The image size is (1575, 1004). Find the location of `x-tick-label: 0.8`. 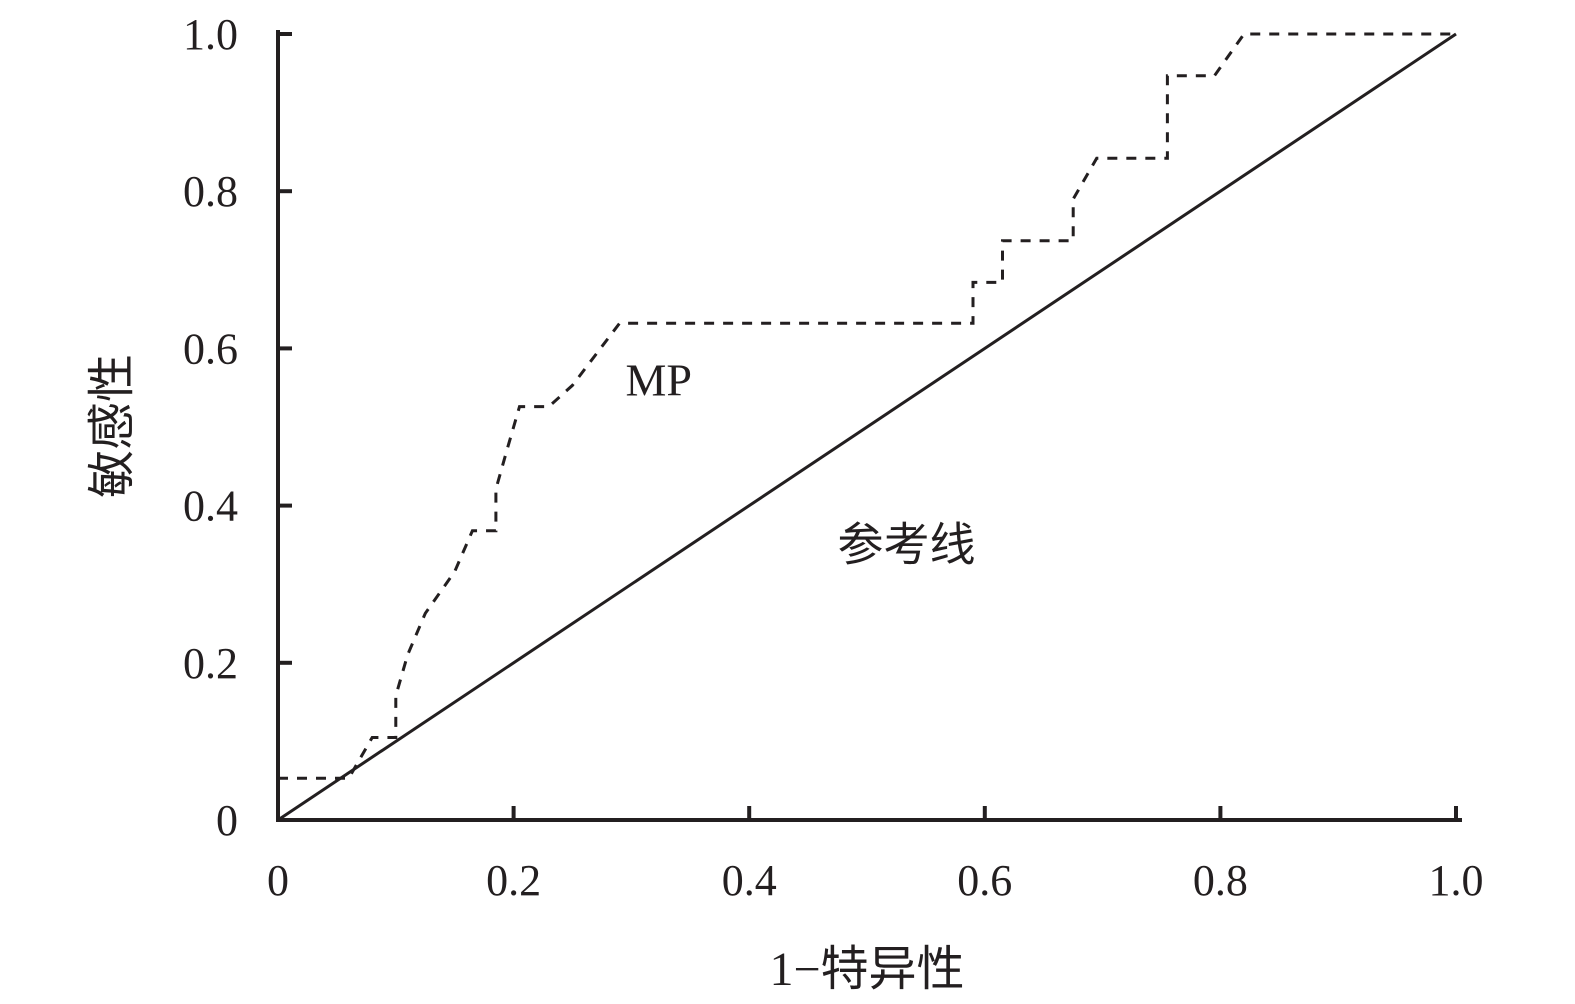

x-tick-label: 0.8 is located at coordinates (1220, 880).